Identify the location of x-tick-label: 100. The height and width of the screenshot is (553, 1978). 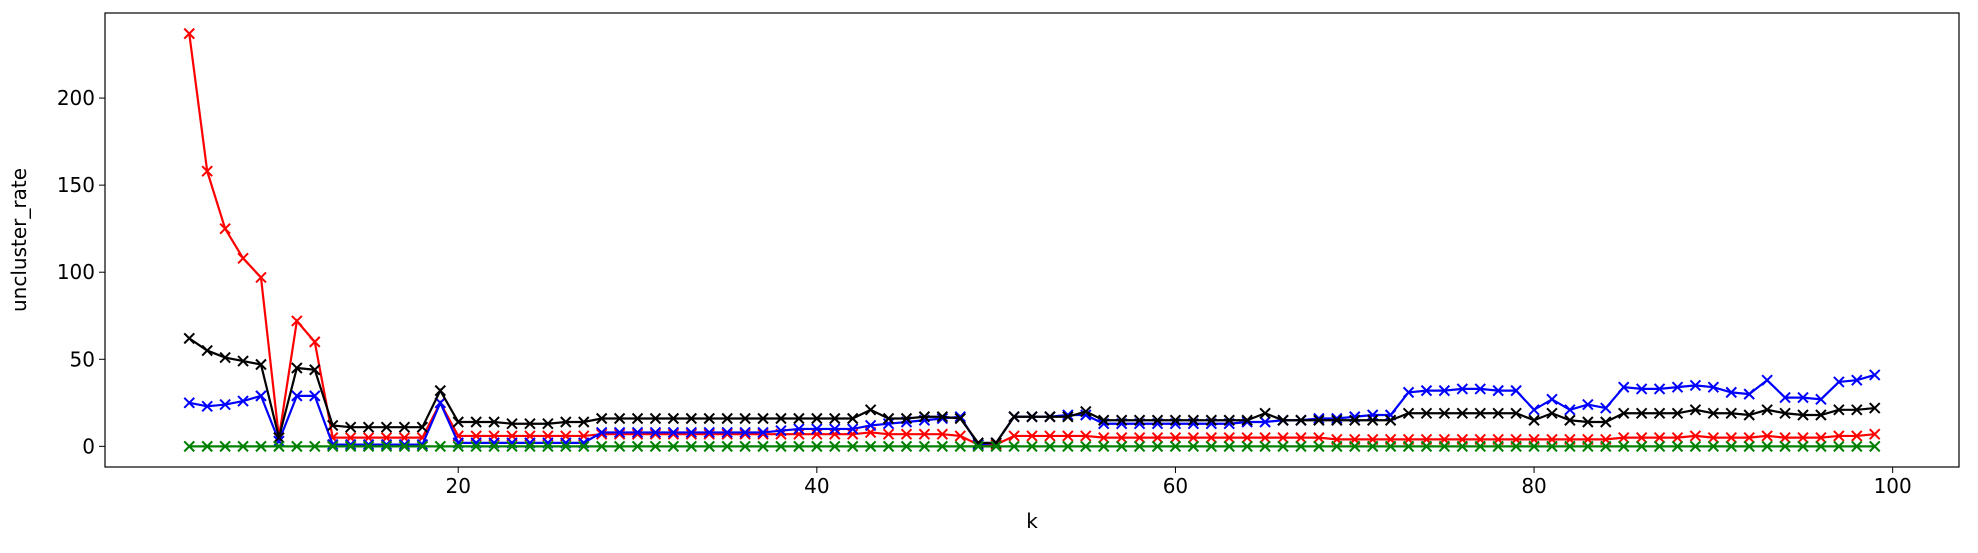
(1893, 486).